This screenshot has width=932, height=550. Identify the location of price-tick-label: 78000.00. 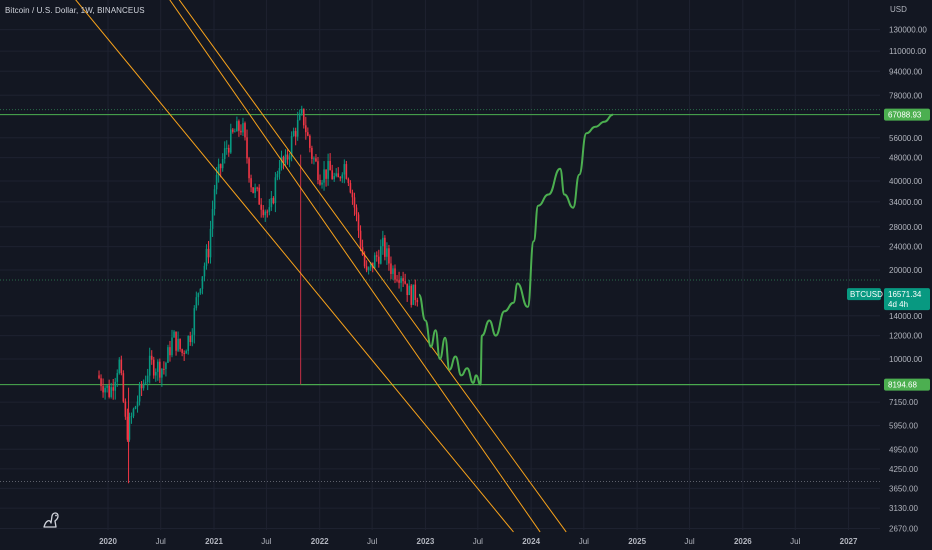
(906, 95).